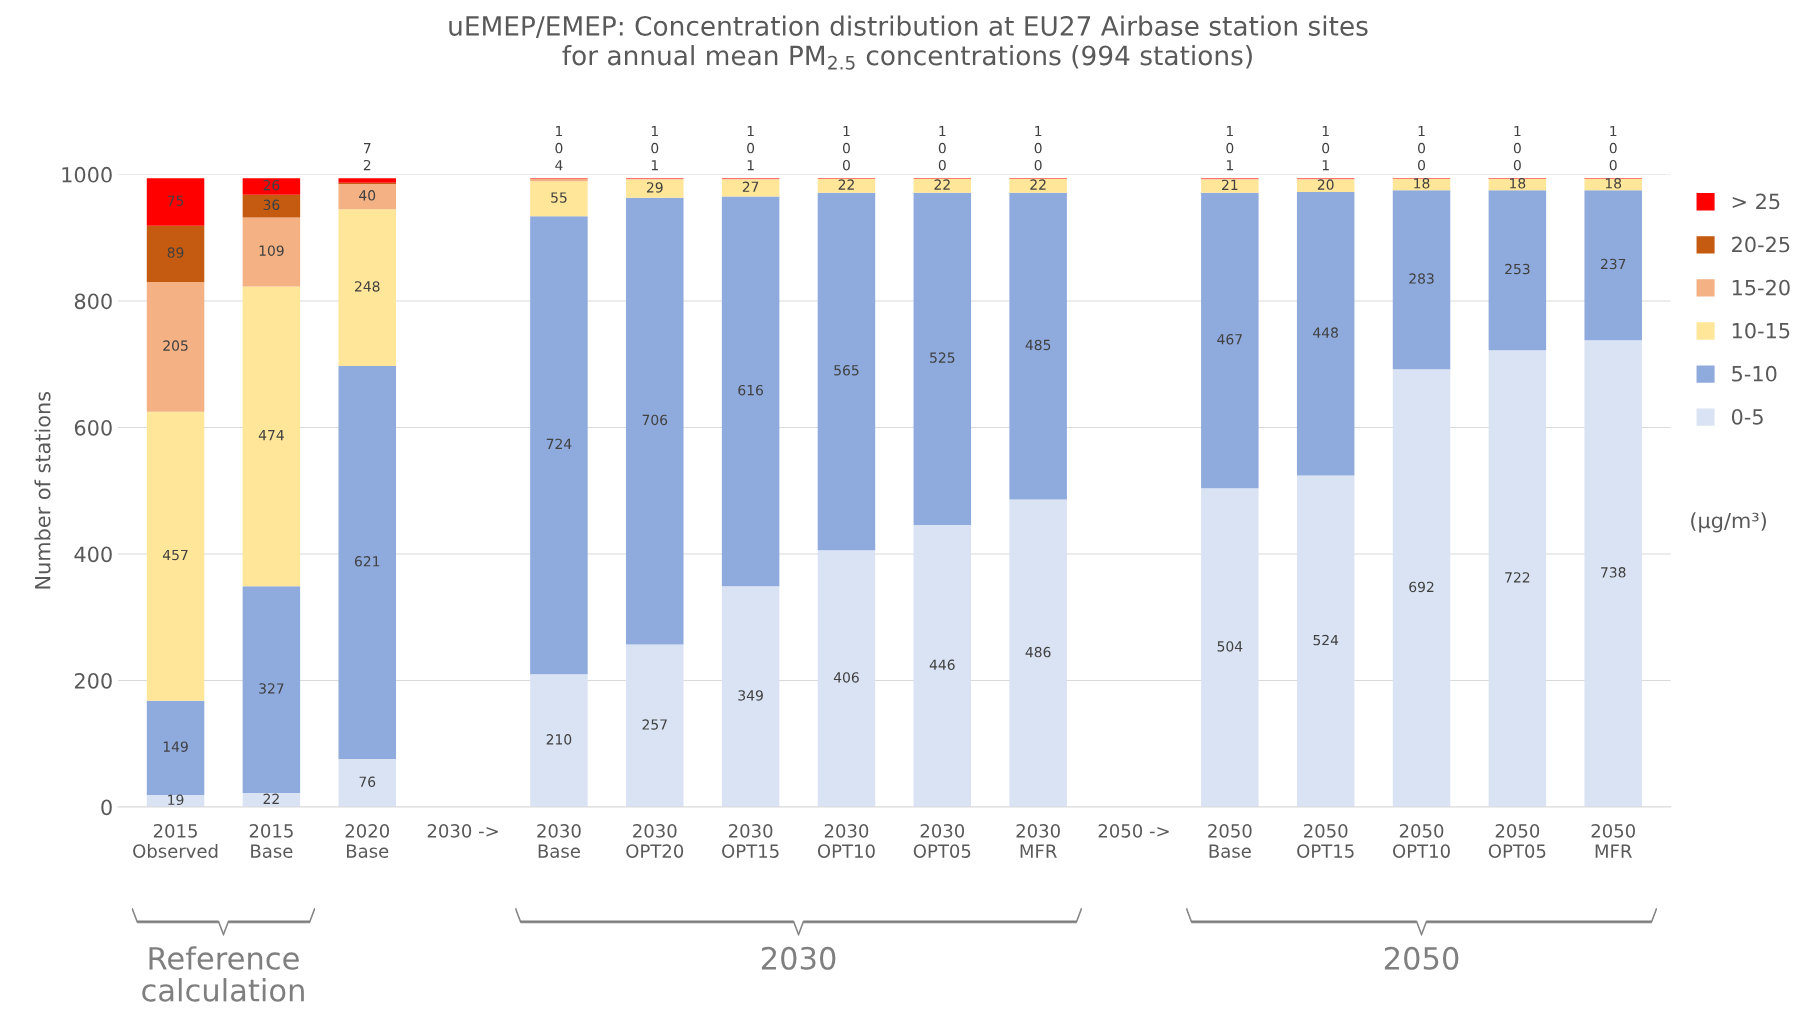 This screenshot has height=1032, width=1816. Describe the element at coordinates (176, 800) in the screenshot. I see `data-label: 19` at that location.